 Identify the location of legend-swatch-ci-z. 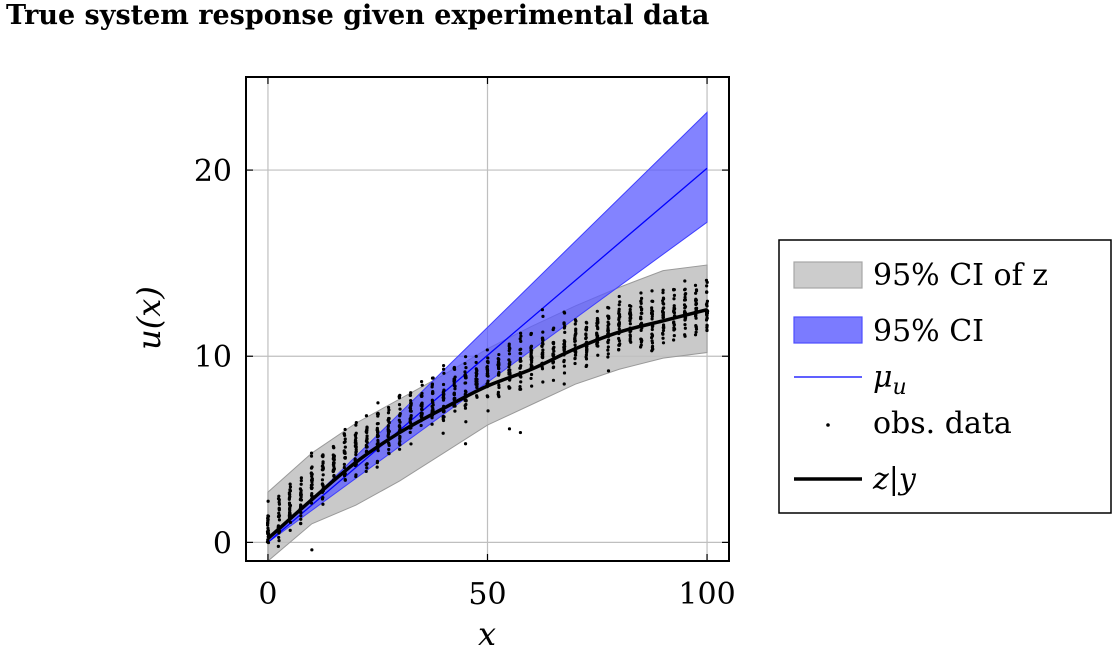
(828, 275).